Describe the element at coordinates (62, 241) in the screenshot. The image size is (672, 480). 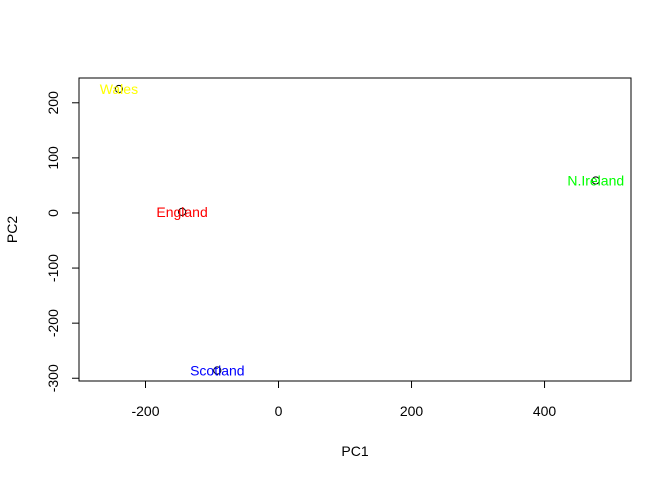
I see `y-axis: -300 -200 -100 0 100 200` at that location.